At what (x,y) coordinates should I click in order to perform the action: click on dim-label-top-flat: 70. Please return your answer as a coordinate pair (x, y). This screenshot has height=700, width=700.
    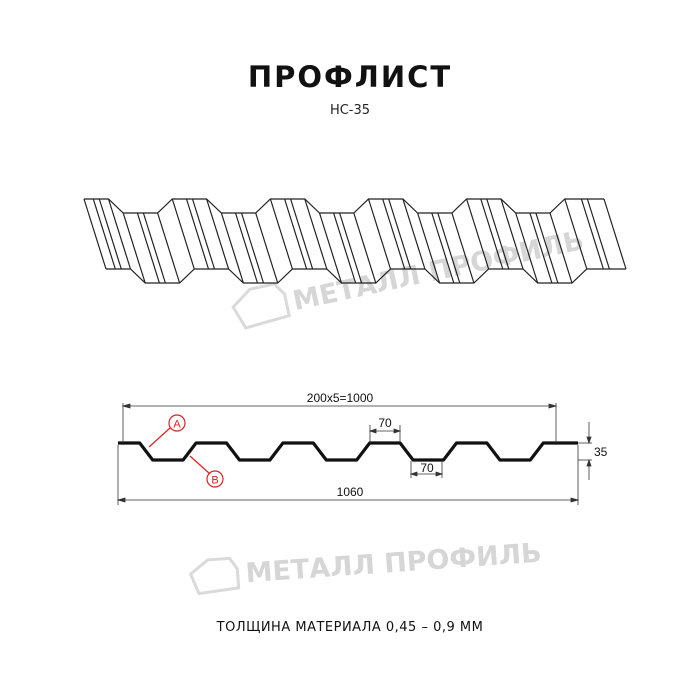
    Looking at the image, I should click on (385, 423).